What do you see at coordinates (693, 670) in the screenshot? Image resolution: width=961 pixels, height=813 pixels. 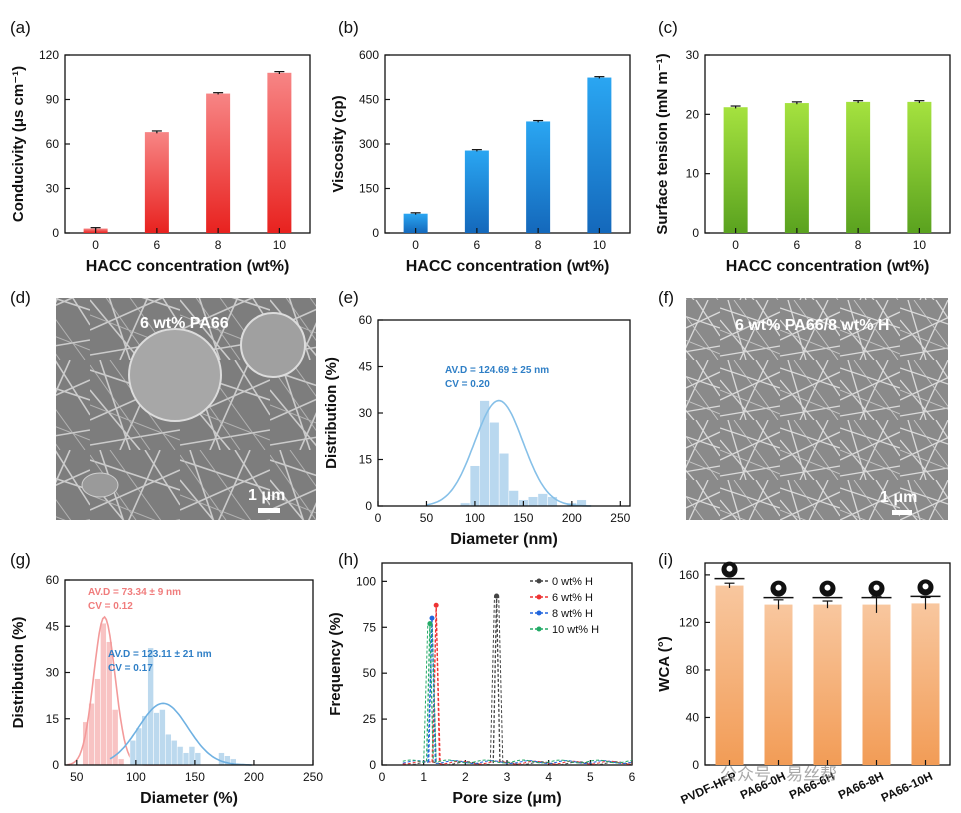 I see `y-tick-label: 80` at bounding box center [693, 670].